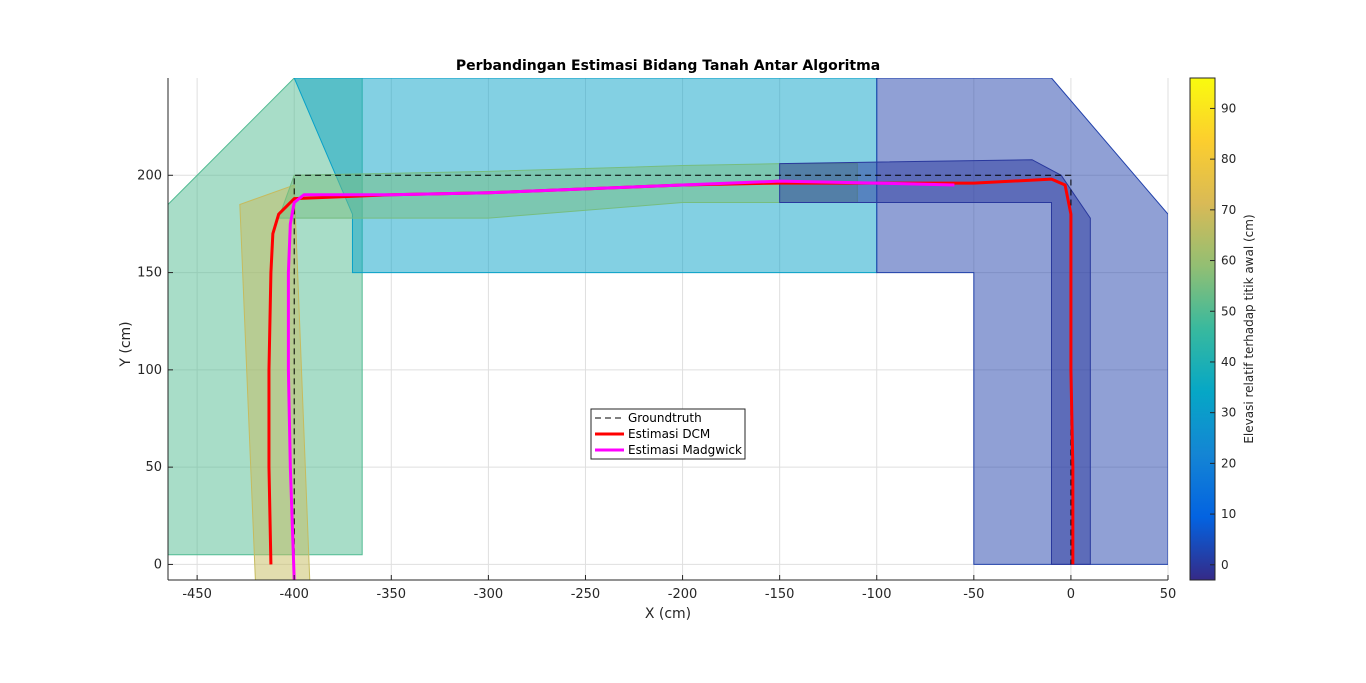  What do you see at coordinates (392, 594) in the screenshot?
I see `x-tick-label: -350` at bounding box center [392, 594].